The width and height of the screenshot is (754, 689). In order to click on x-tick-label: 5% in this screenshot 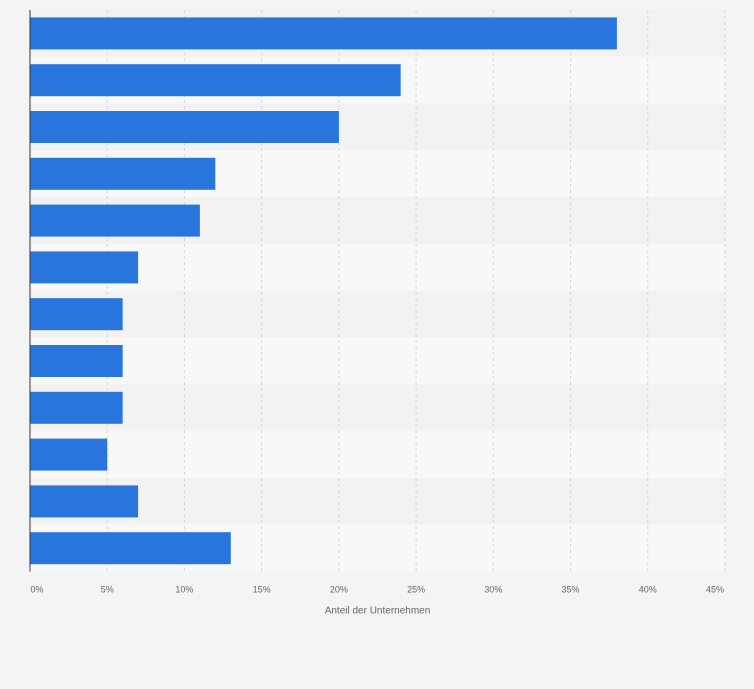, I will do `click(107, 590)`.